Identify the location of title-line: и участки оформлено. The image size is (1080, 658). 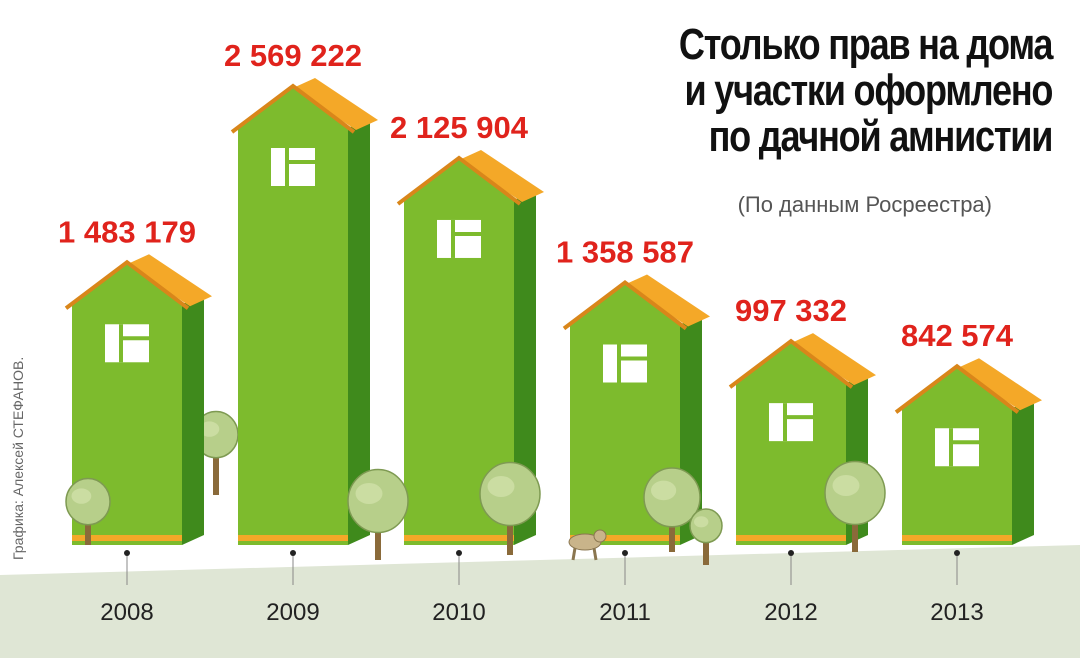
(868, 90).